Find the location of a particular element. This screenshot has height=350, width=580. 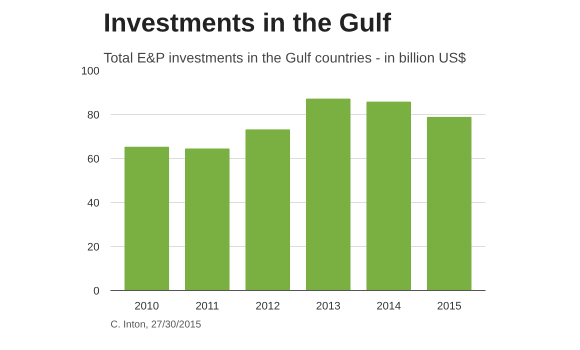

x-tick-label: 2010 is located at coordinates (147, 306).